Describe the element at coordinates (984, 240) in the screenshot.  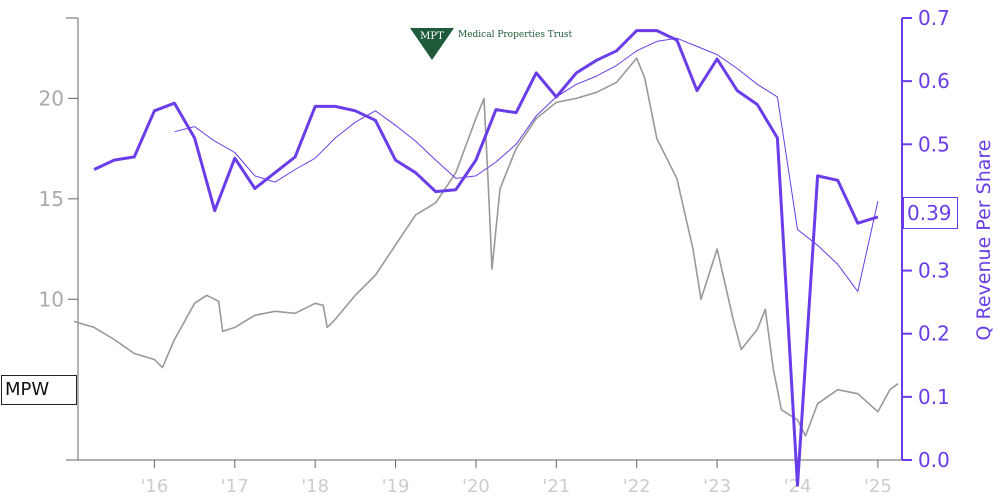
I see `y-axis-right-label: Q Revenue Per Share` at that location.